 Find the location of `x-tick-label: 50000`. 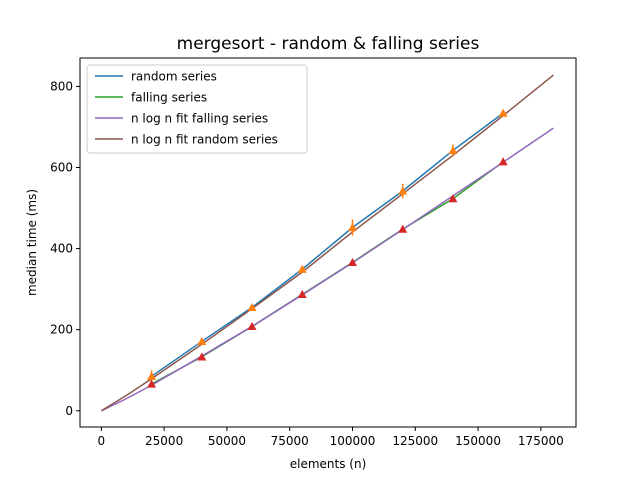

x-tick-label: 50000 is located at coordinates (227, 441).